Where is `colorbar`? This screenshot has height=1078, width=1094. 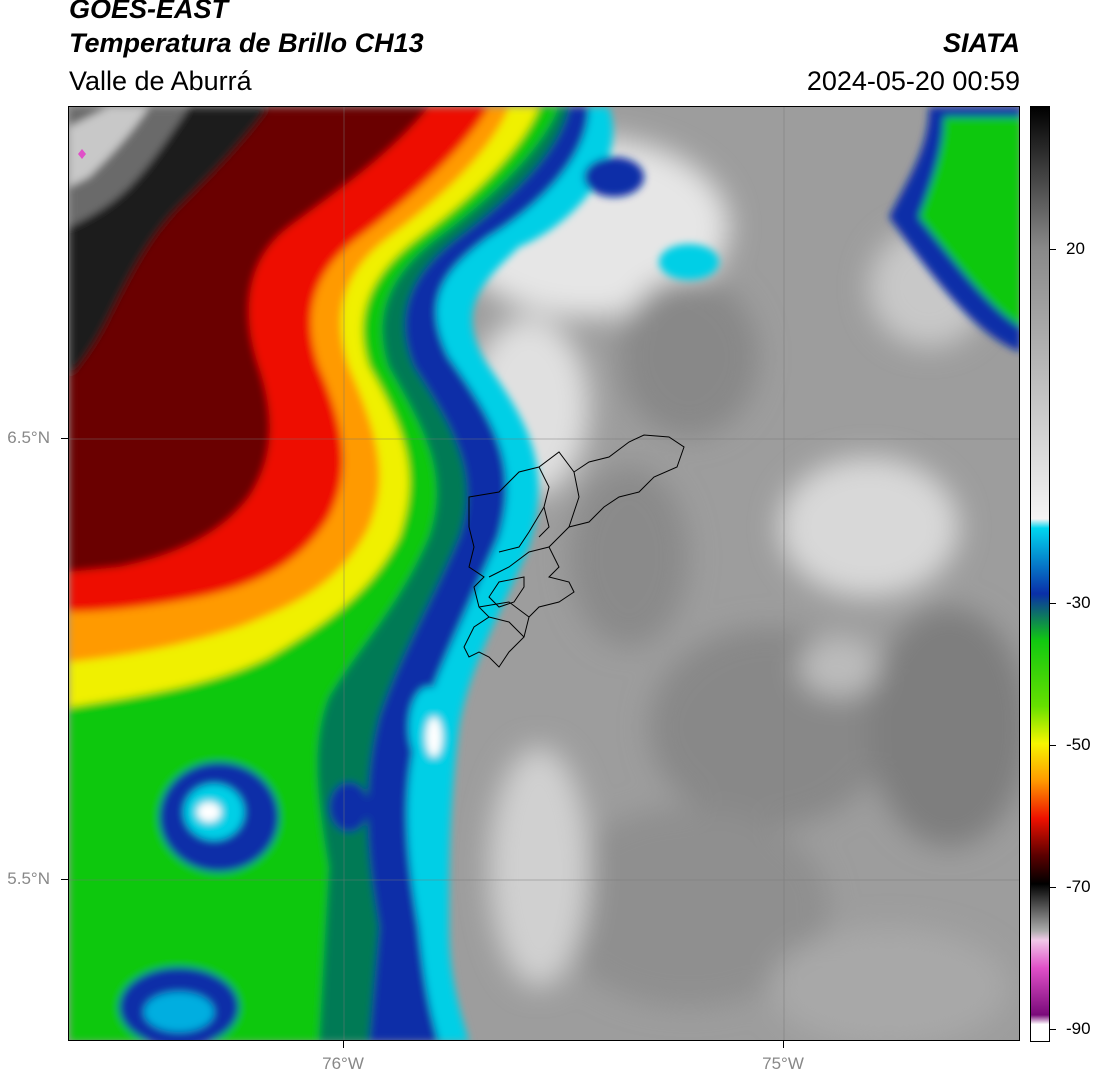 colorbar is located at coordinates (1040, 574).